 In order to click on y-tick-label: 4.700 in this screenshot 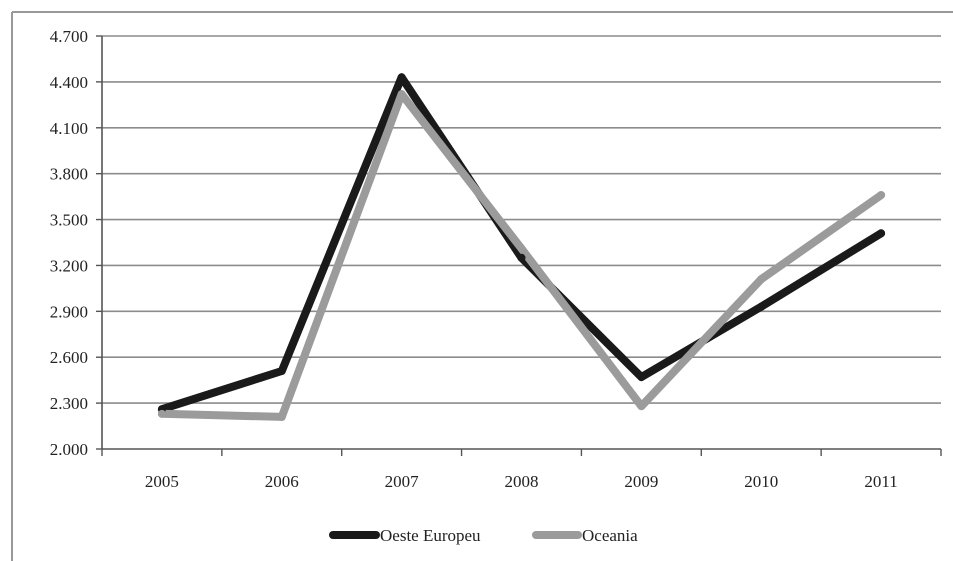, I will do `click(69, 36)`.